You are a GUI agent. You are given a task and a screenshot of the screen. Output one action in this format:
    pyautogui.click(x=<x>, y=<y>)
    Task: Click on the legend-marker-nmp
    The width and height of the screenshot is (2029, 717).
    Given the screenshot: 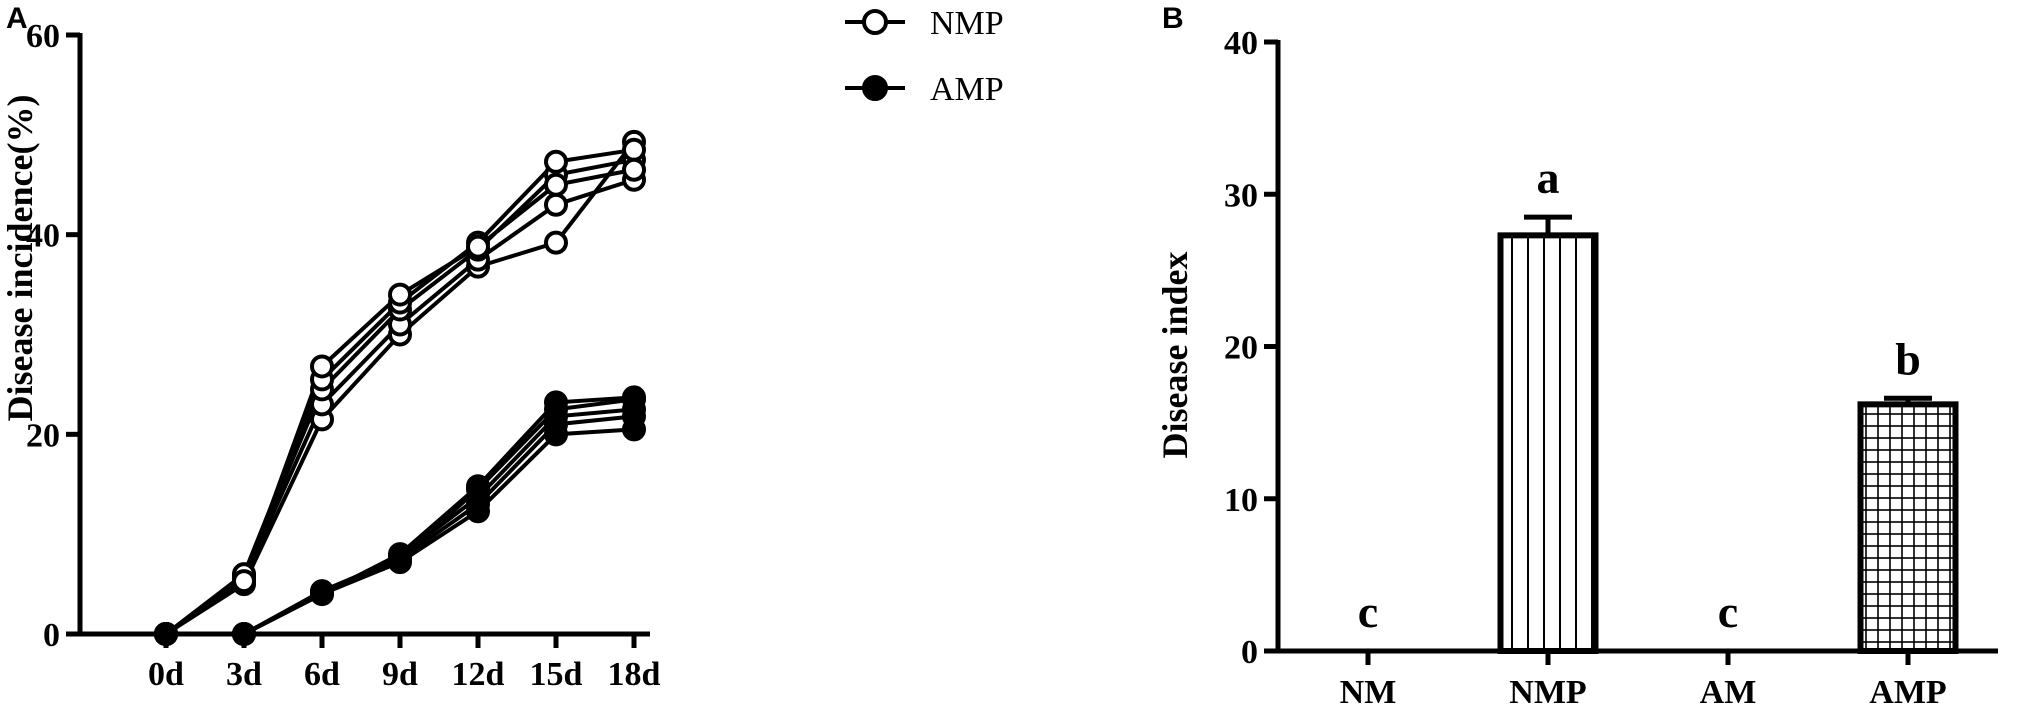 What is the action you would take?
    pyautogui.click(x=875, y=22)
    